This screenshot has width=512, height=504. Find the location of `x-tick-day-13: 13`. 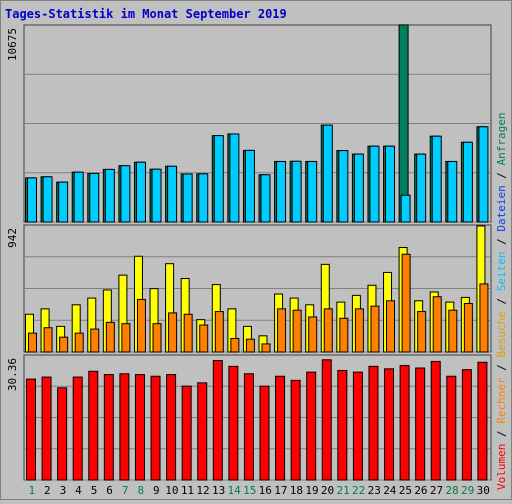

x-tick-day-13: 13 is located at coordinates (218, 490).